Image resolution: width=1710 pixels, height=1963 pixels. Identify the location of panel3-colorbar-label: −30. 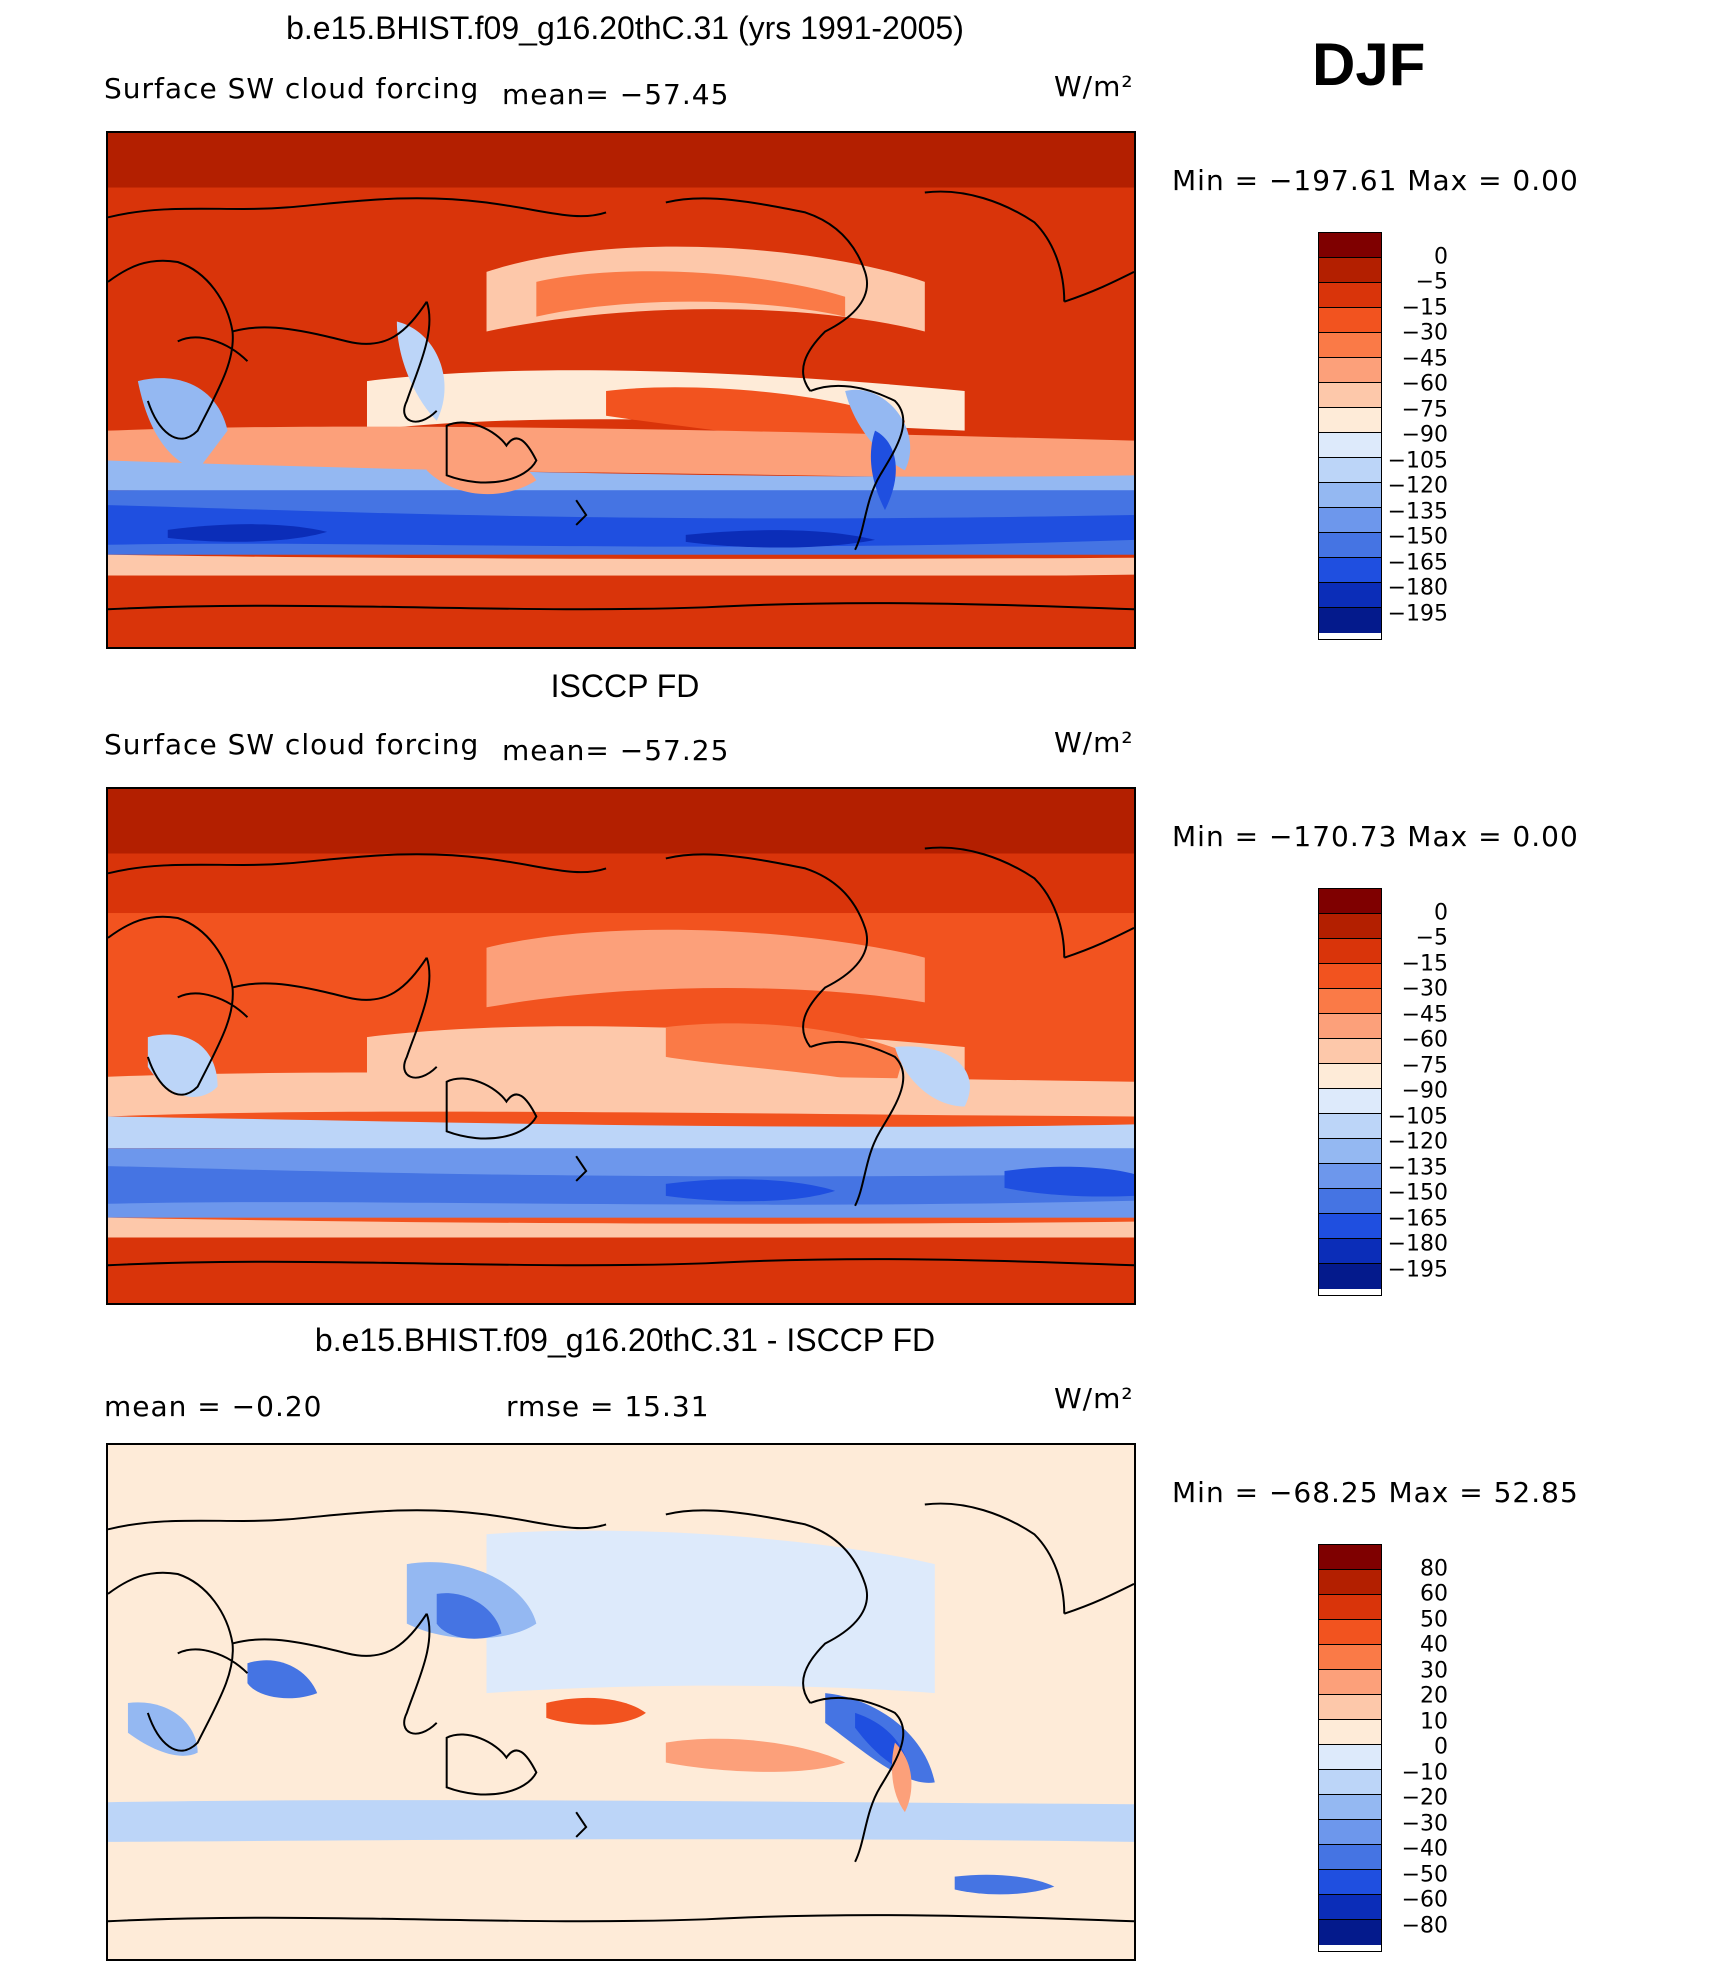
(1424, 1824).